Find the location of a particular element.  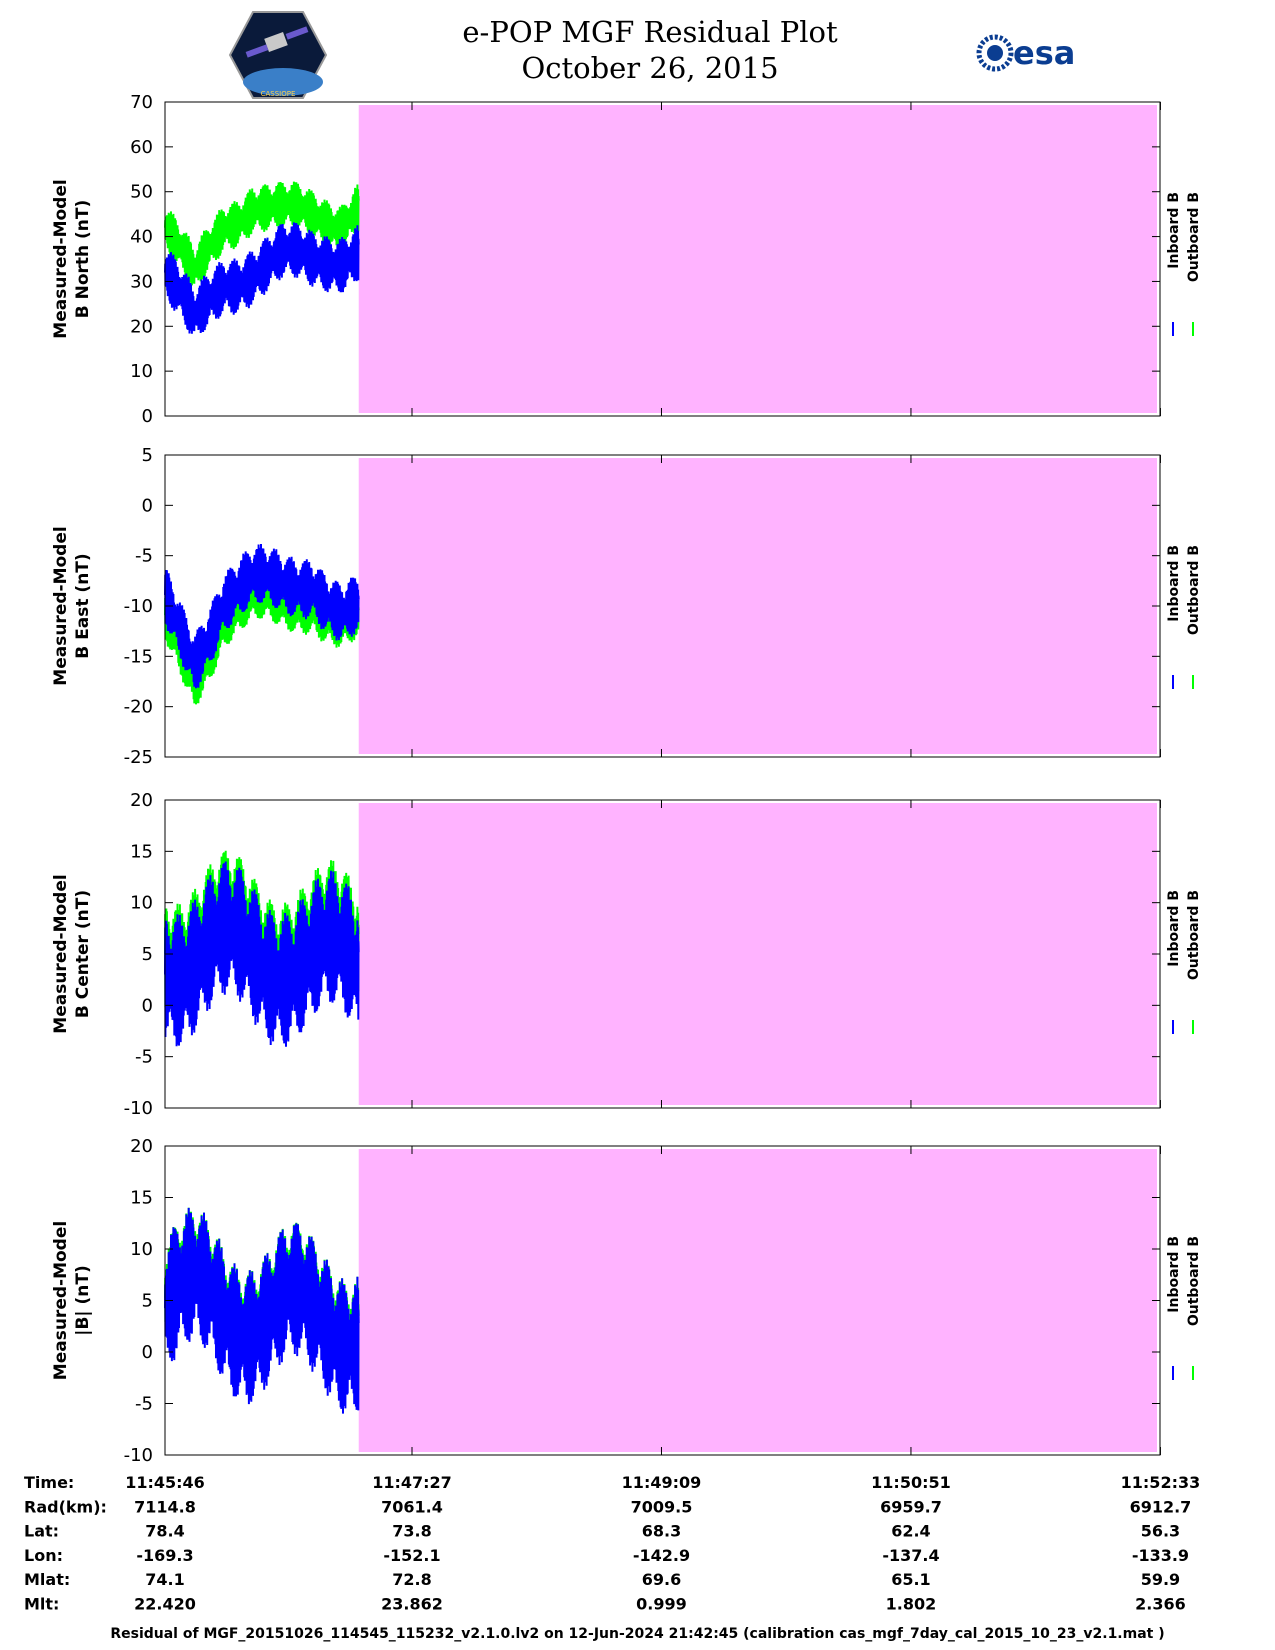

info-cell: 59.9 is located at coordinates (1160, 1579).